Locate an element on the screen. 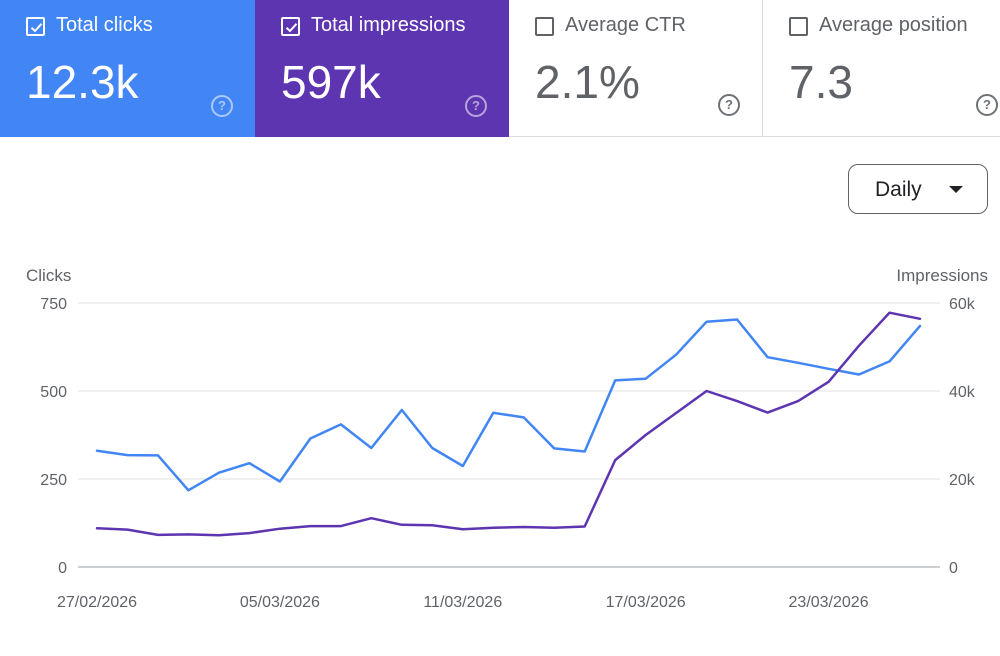 The height and width of the screenshot is (656, 1000). metric-label: Average position is located at coordinates (893, 25).